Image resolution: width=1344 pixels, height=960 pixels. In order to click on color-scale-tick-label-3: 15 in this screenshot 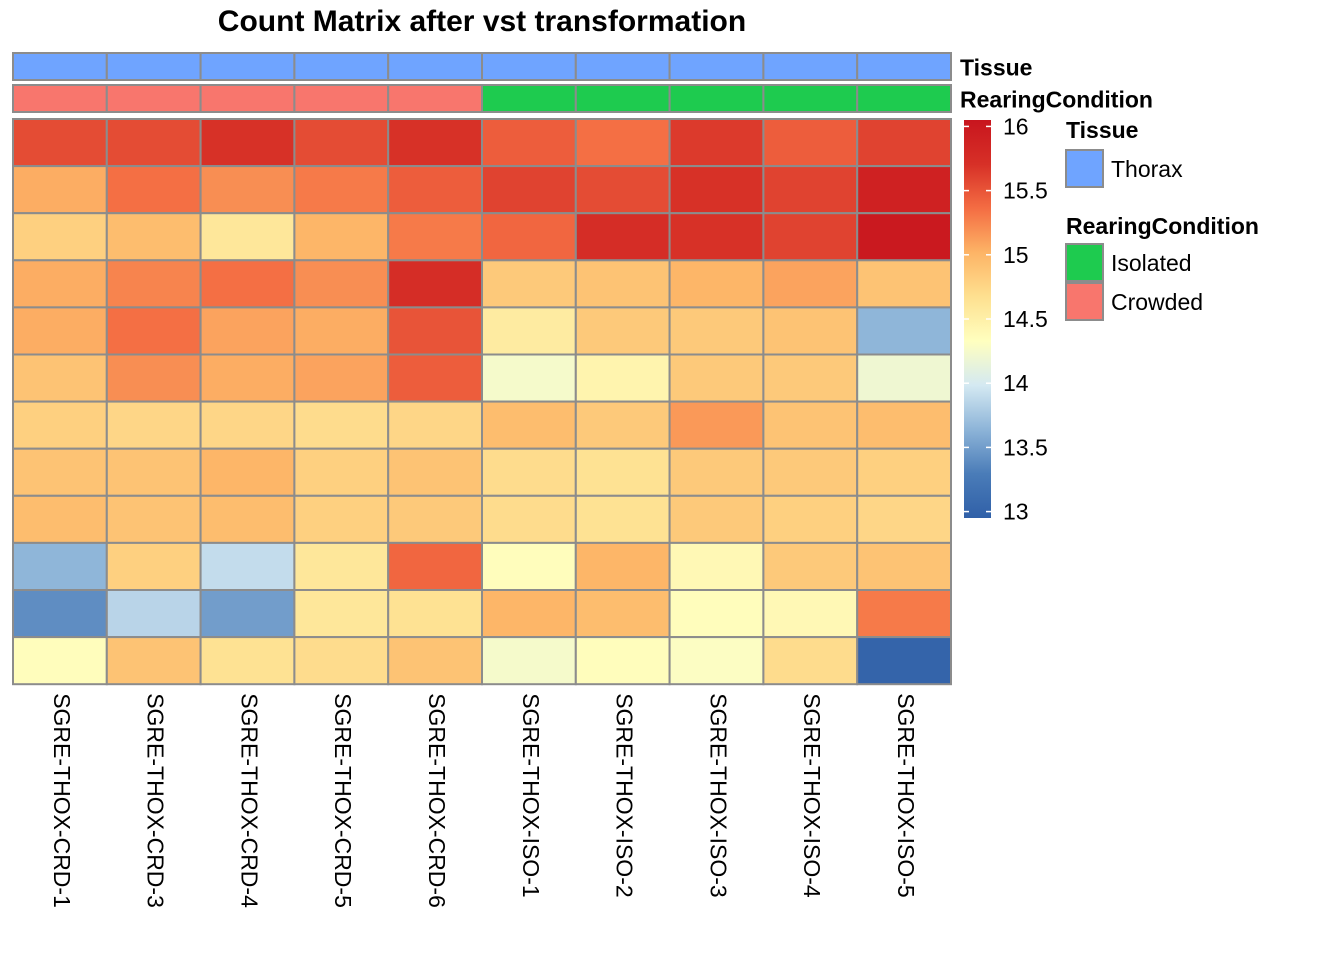, I will do `click(1016, 255)`.